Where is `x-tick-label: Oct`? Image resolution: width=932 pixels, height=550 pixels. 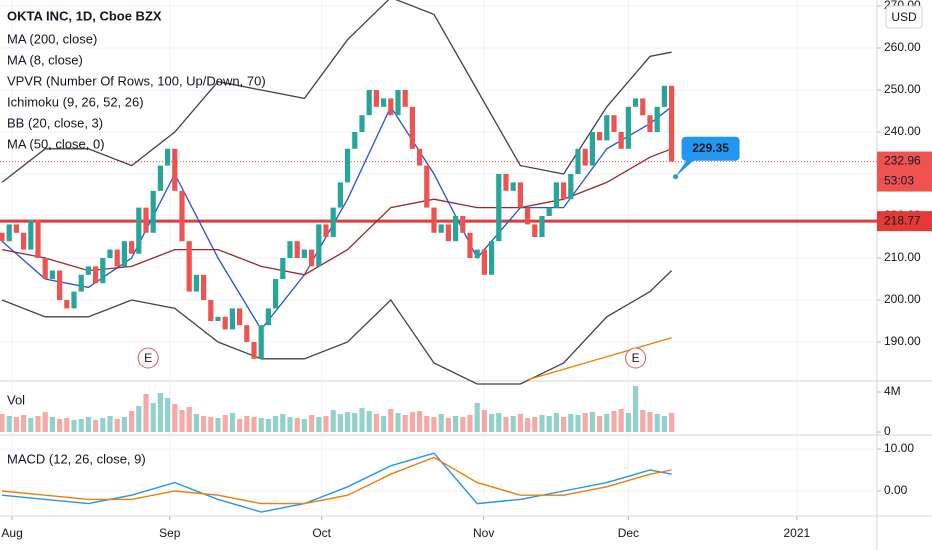
x-tick-label: Oct is located at coordinates (321, 533).